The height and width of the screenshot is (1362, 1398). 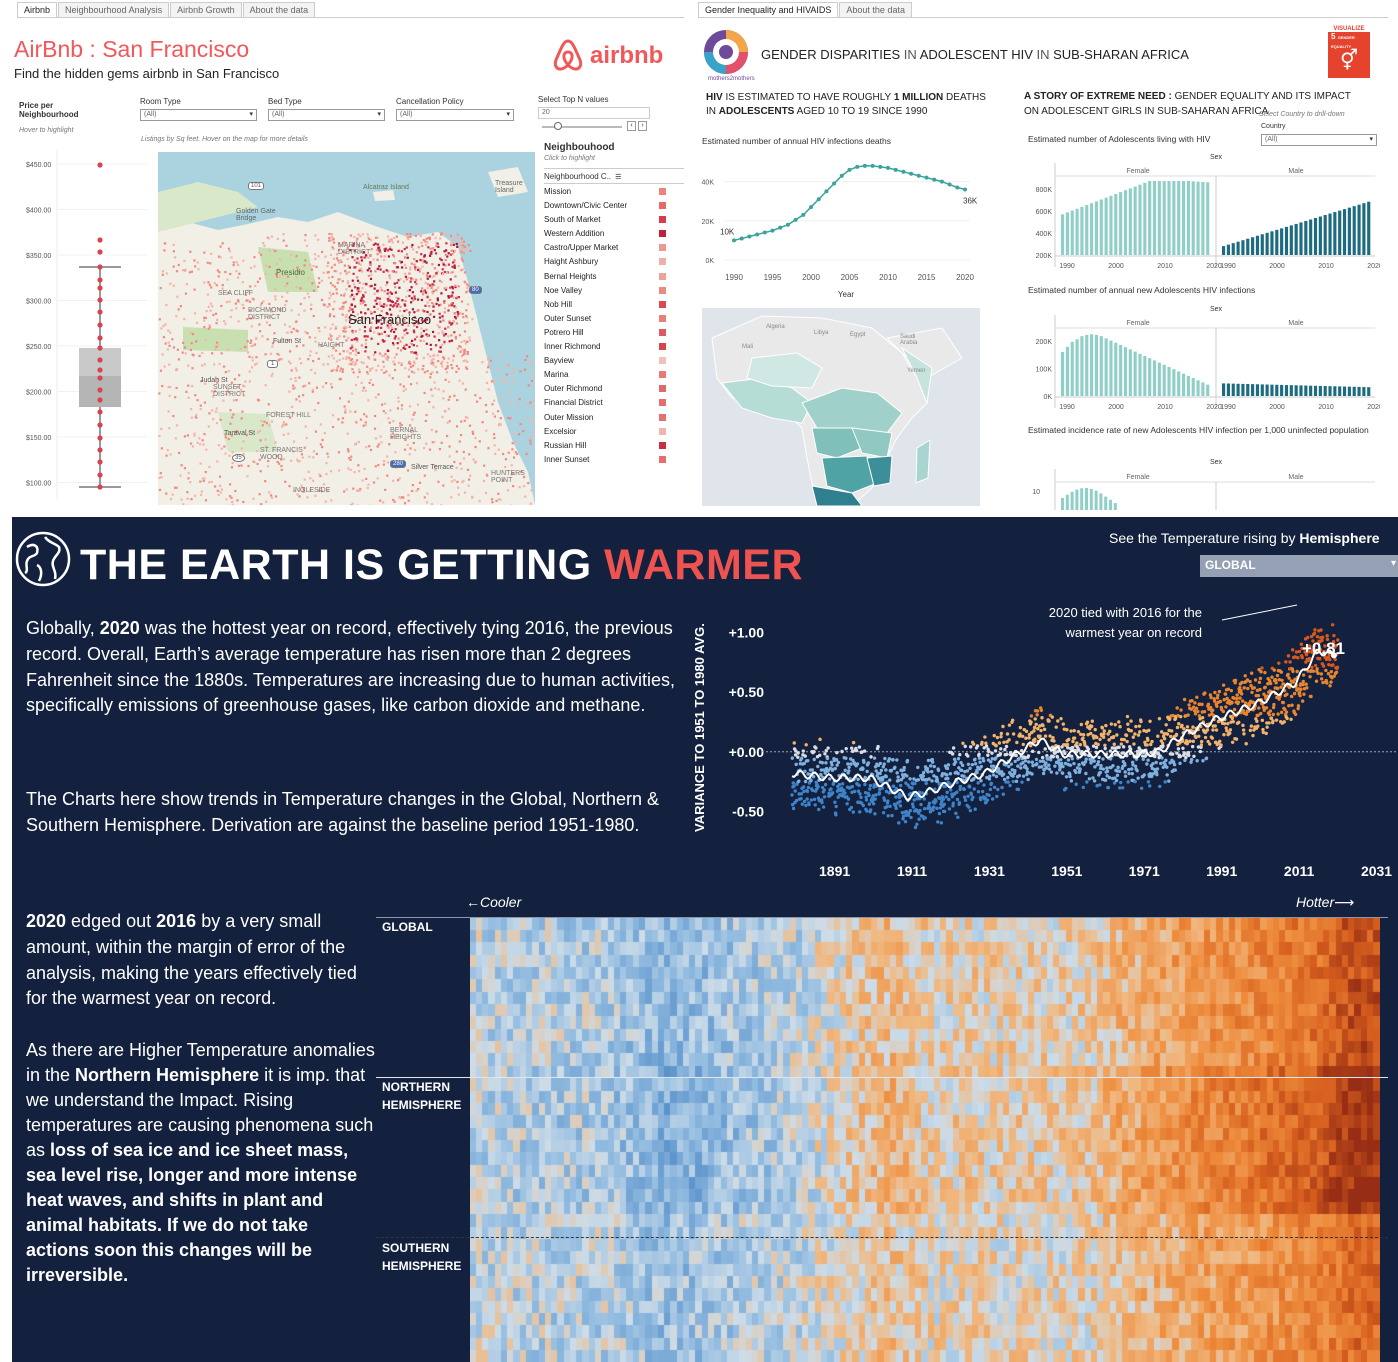 What do you see at coordinates (1320, 390) in the screenshot?
I see `male-bar` at bounding box center [1320, 390].